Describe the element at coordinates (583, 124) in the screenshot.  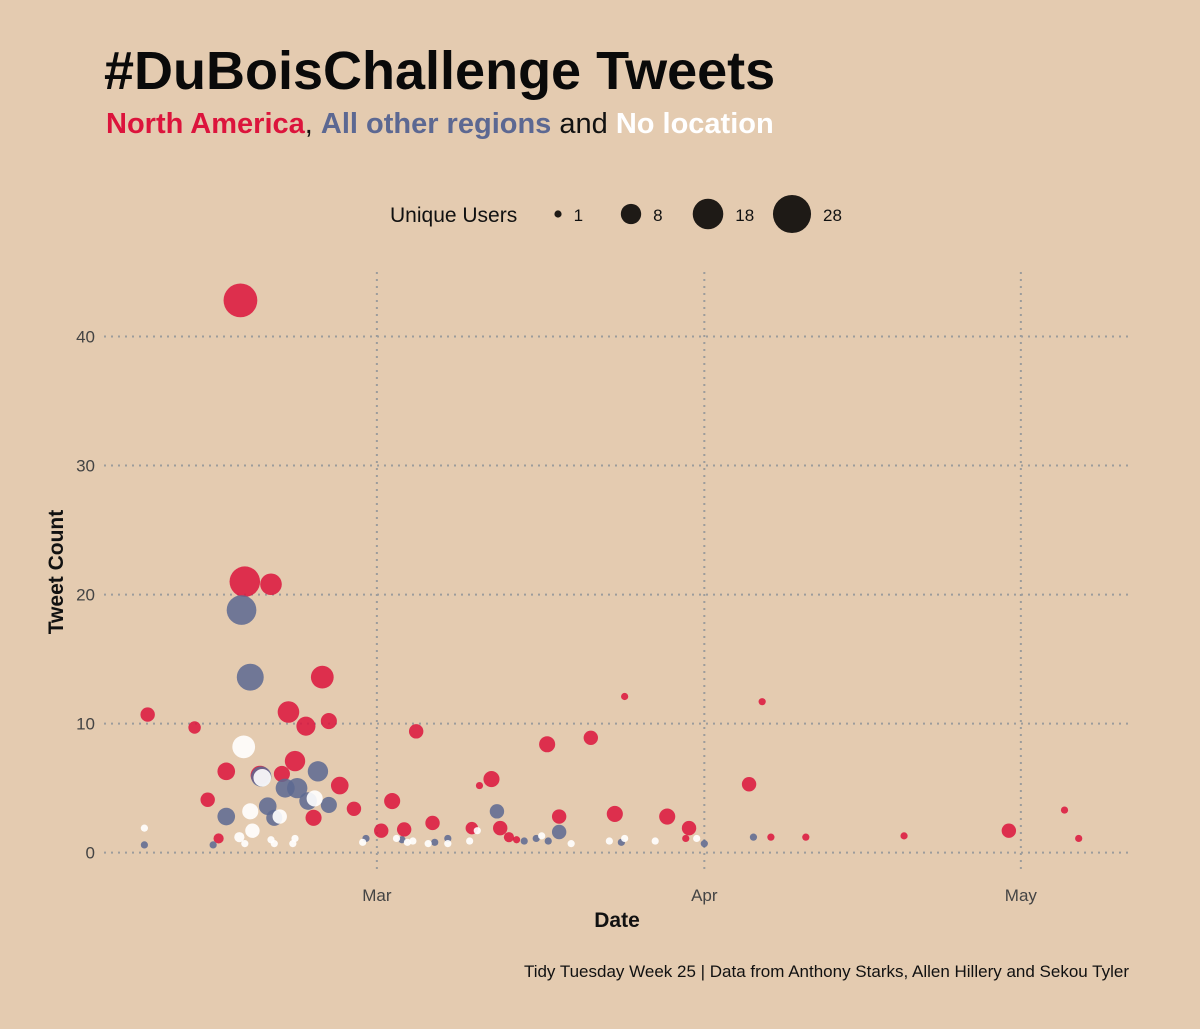
I see `subtitle-separator-2: and` at that location.